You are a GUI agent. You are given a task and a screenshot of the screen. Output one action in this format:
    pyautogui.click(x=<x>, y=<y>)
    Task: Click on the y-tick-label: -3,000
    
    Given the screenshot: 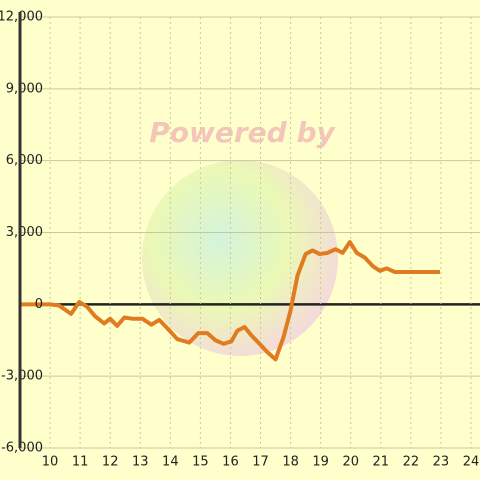 What is the action you would take?
    pyautogui.click(x=22, y=376)
    